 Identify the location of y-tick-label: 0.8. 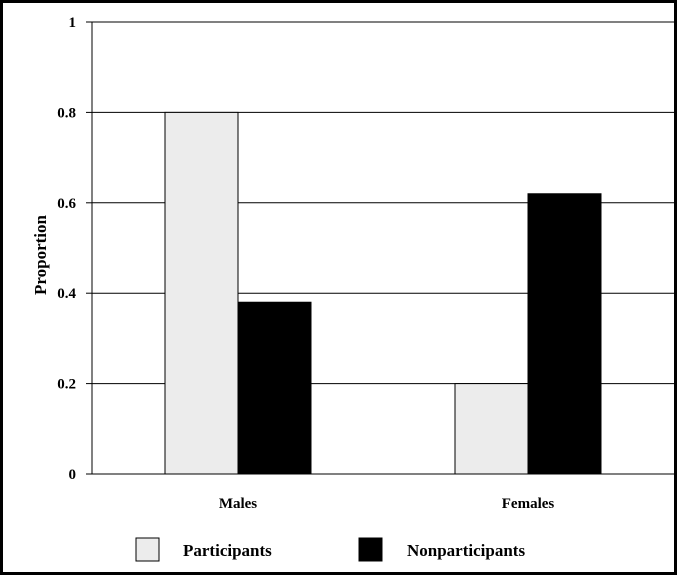
(66, 113).